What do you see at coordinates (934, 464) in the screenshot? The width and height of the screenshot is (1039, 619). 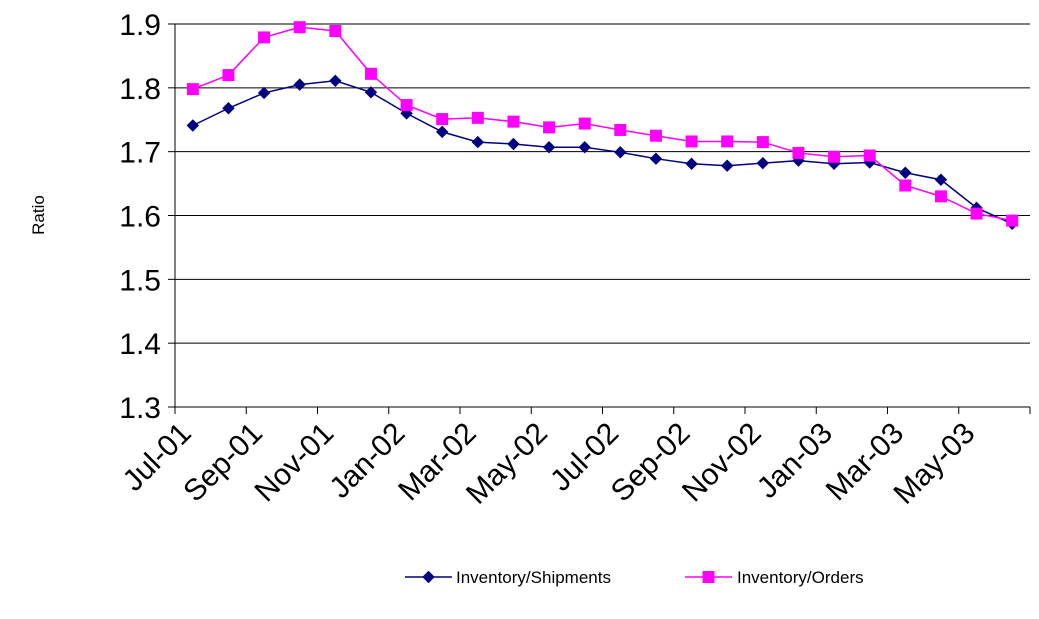 I see `x-tick-label: May-03` at bounding box center [934, 464].